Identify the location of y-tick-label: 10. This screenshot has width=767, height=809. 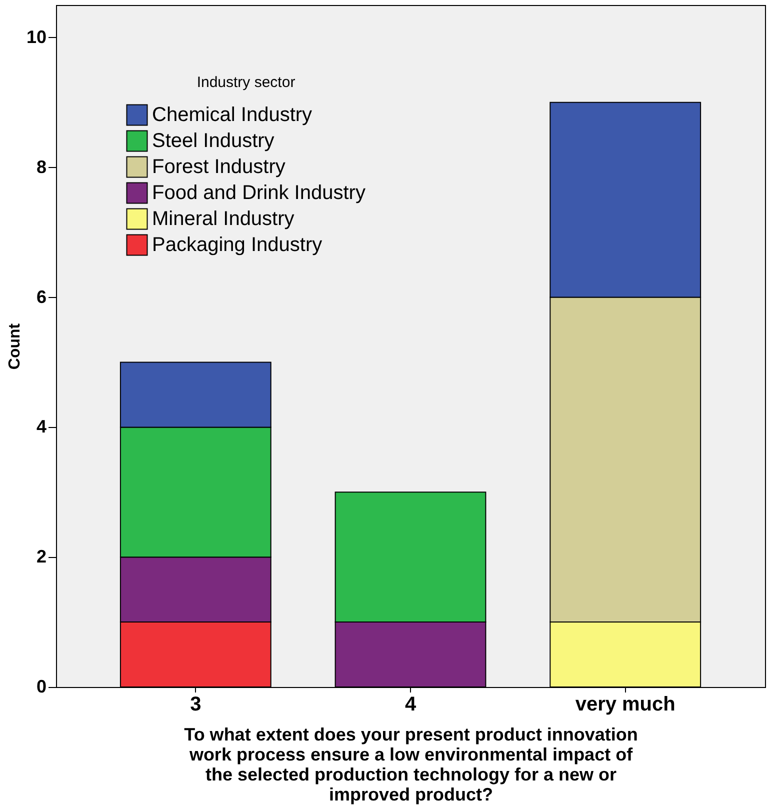
(36, 36).